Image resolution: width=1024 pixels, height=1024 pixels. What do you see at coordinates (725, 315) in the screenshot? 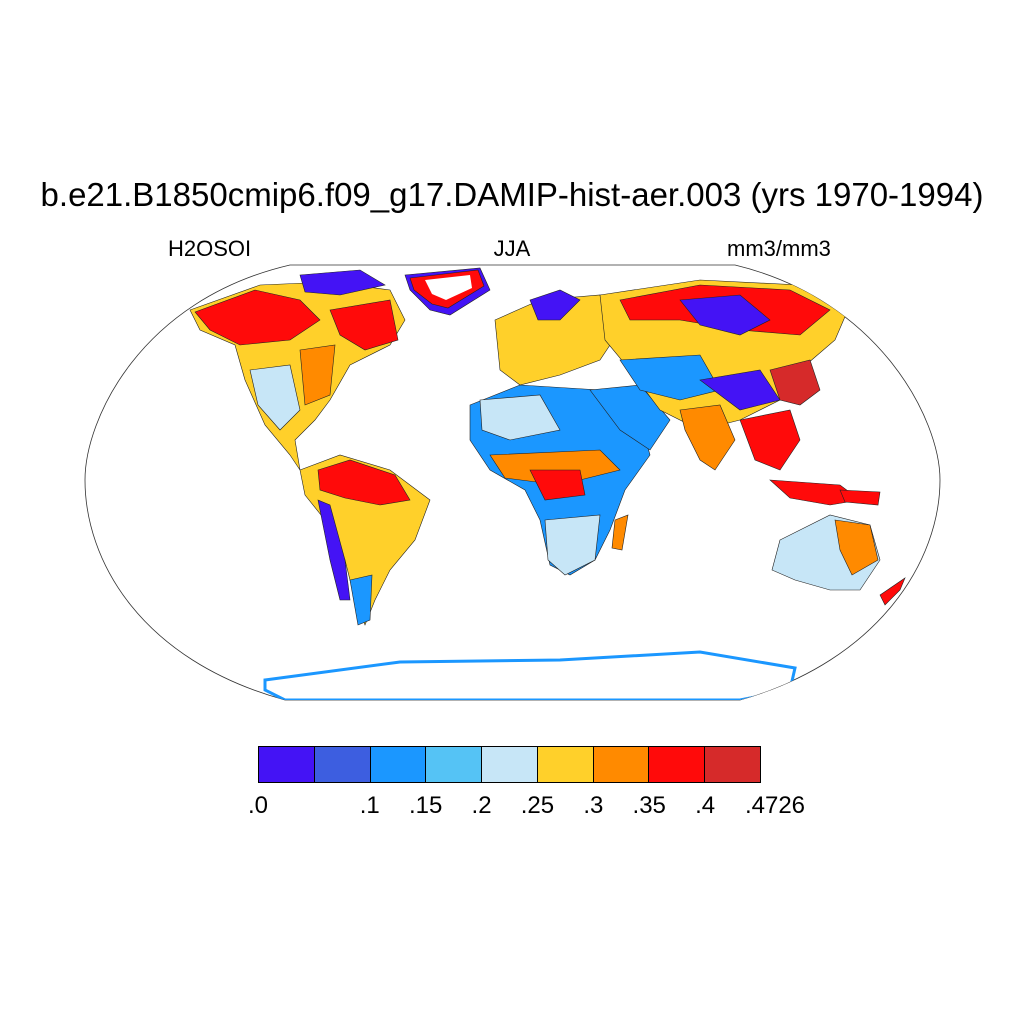
I see `siberia-dry` at bounding box center [725, 315].